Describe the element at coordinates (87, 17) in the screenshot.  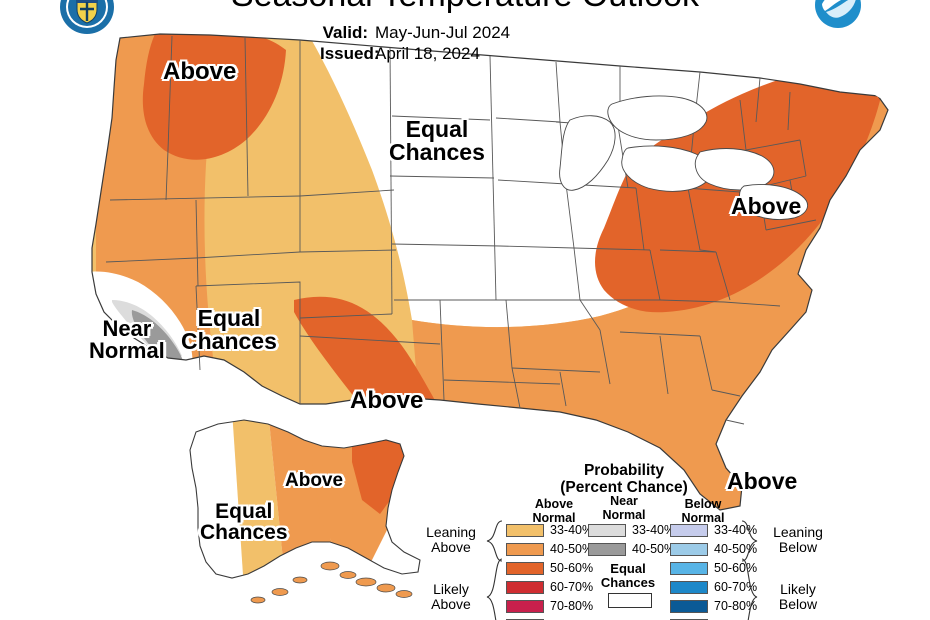
I see `department-of-commerce-seal-icon` at that location.